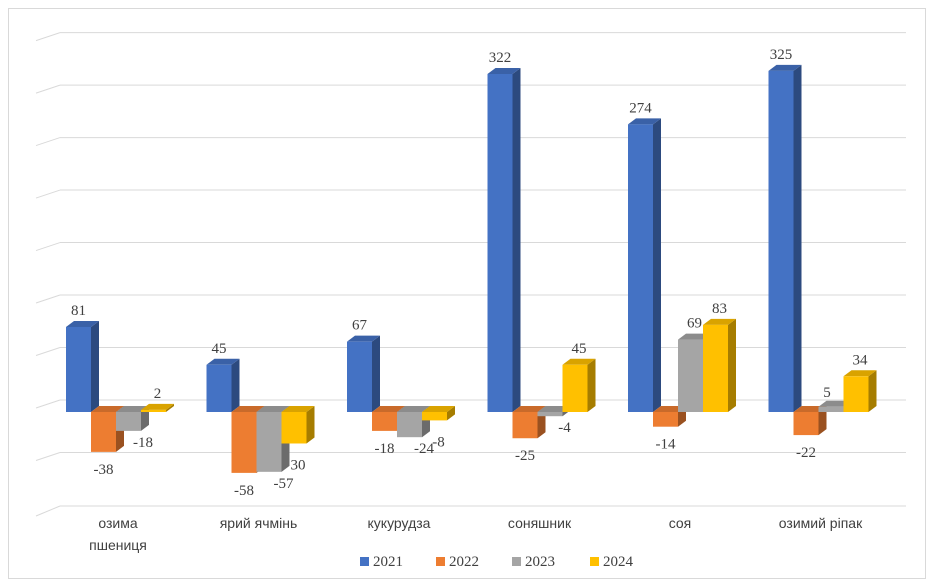 The image size is (934, 587). What do you see at coordinates (143, 443) in the screenshot?
I see `data-label-2023-0: -18` at bounding box center [143, 443].